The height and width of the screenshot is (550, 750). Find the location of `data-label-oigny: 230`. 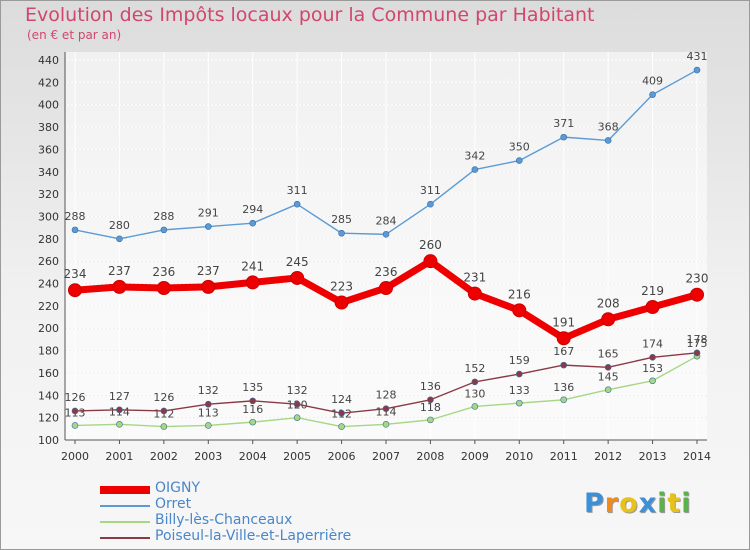

data-label-oigny: 230 is located at coordinates (697, 279).